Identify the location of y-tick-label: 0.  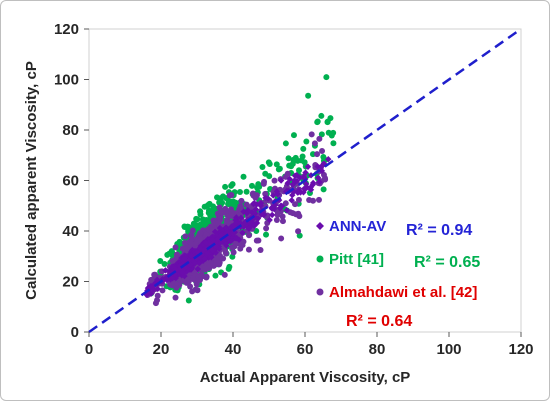
(75, 332).